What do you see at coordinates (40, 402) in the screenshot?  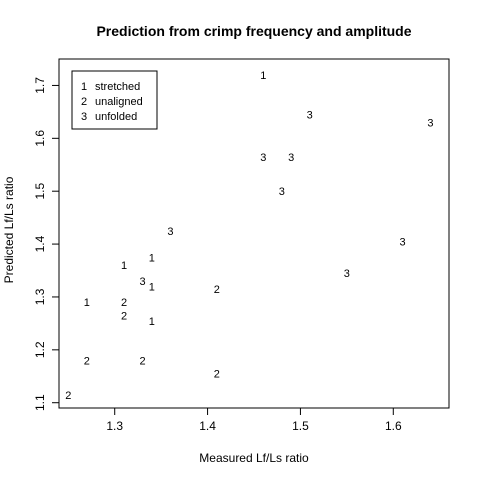 I see `y-tick-label: 1.1` at bounding box center [40, 402].